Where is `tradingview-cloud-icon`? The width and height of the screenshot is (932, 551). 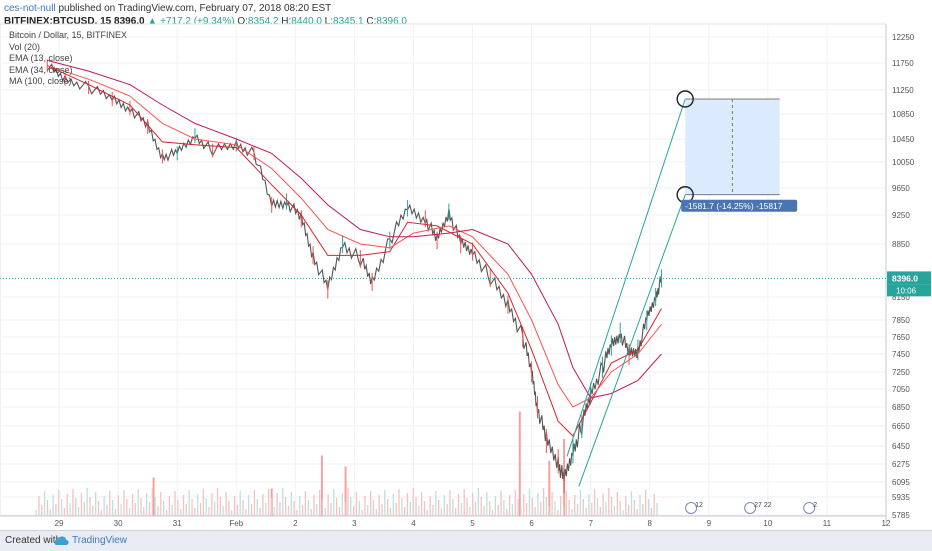 tradingview-cloud-icon is located at coordinates (61, 540).